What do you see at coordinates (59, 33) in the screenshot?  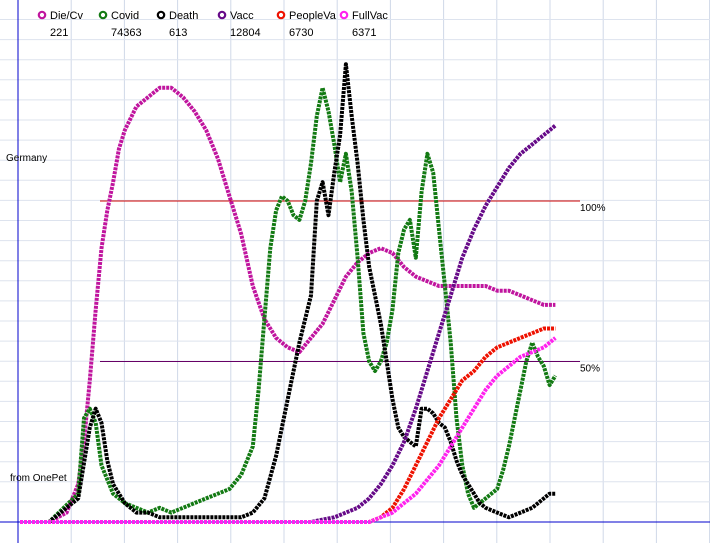 I see `legend-value: 221` at bounding box center [59, 33].